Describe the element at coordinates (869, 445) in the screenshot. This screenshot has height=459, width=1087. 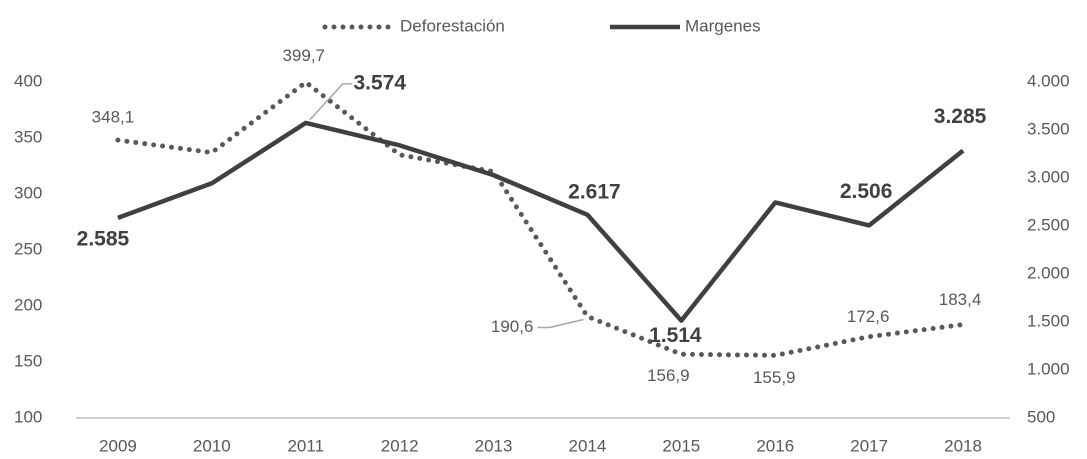
I see `x-tick-label: 2017` at that location.